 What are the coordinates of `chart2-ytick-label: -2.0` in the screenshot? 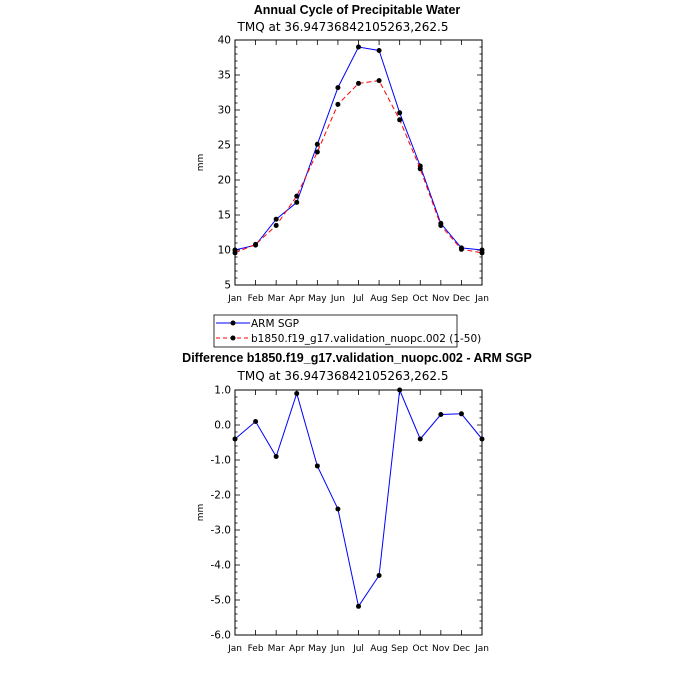 It's located at (221, 496).